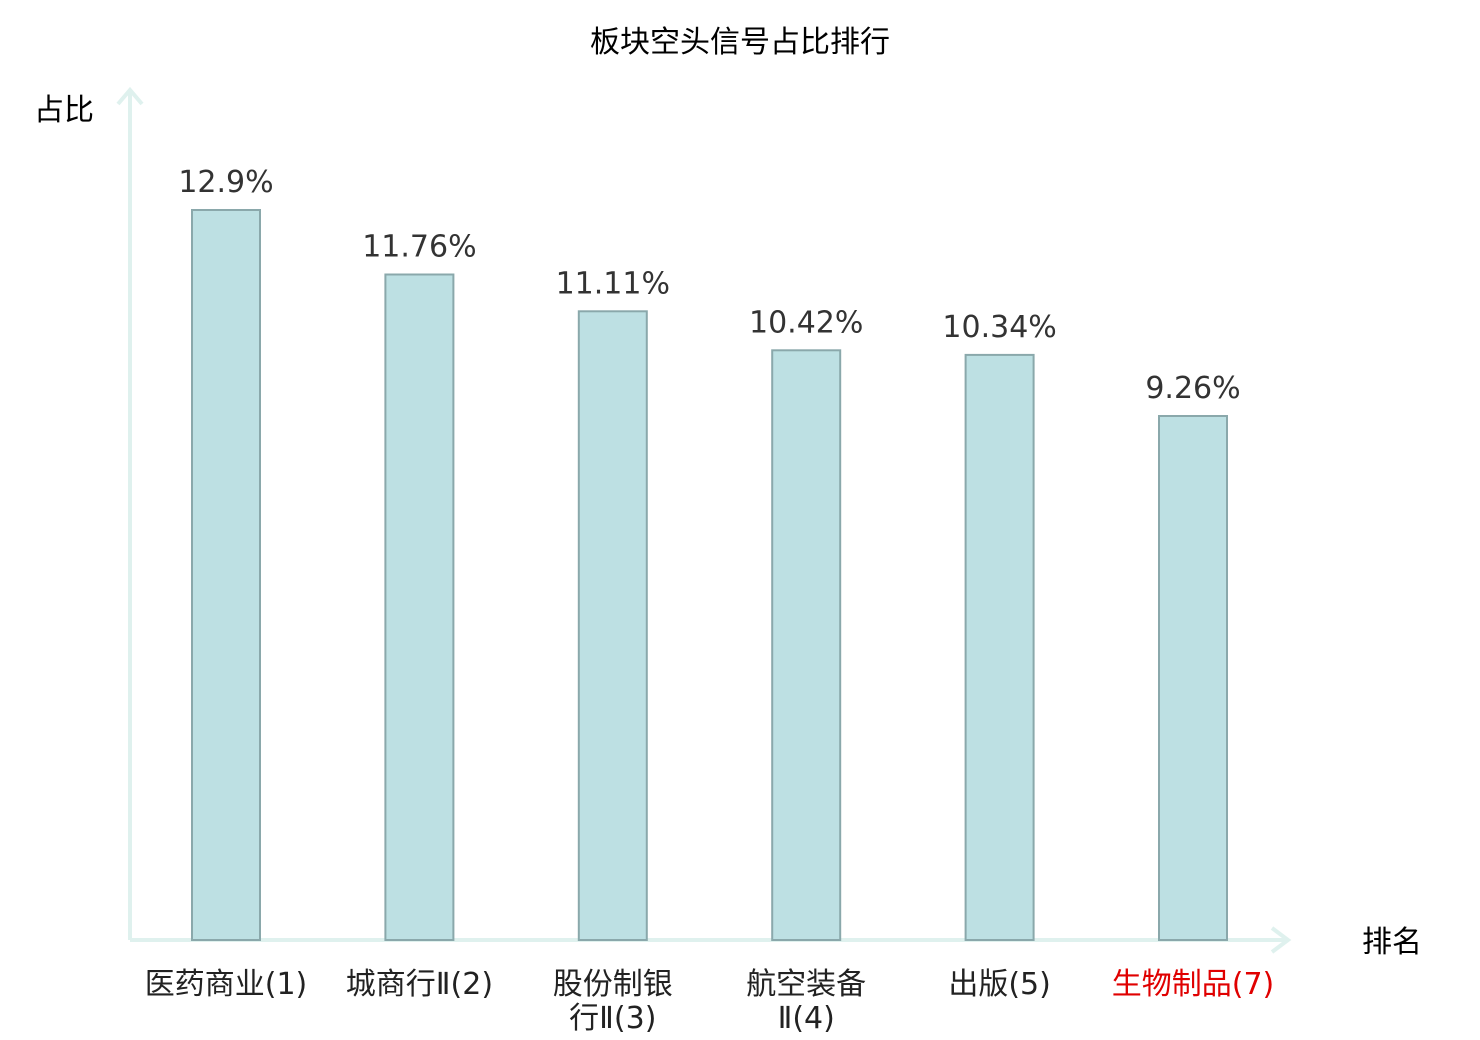 This screenshot has height=1040, width=1480. I want to click on category-label-2: 城商行Ⅱ(2), so click(419, 984).